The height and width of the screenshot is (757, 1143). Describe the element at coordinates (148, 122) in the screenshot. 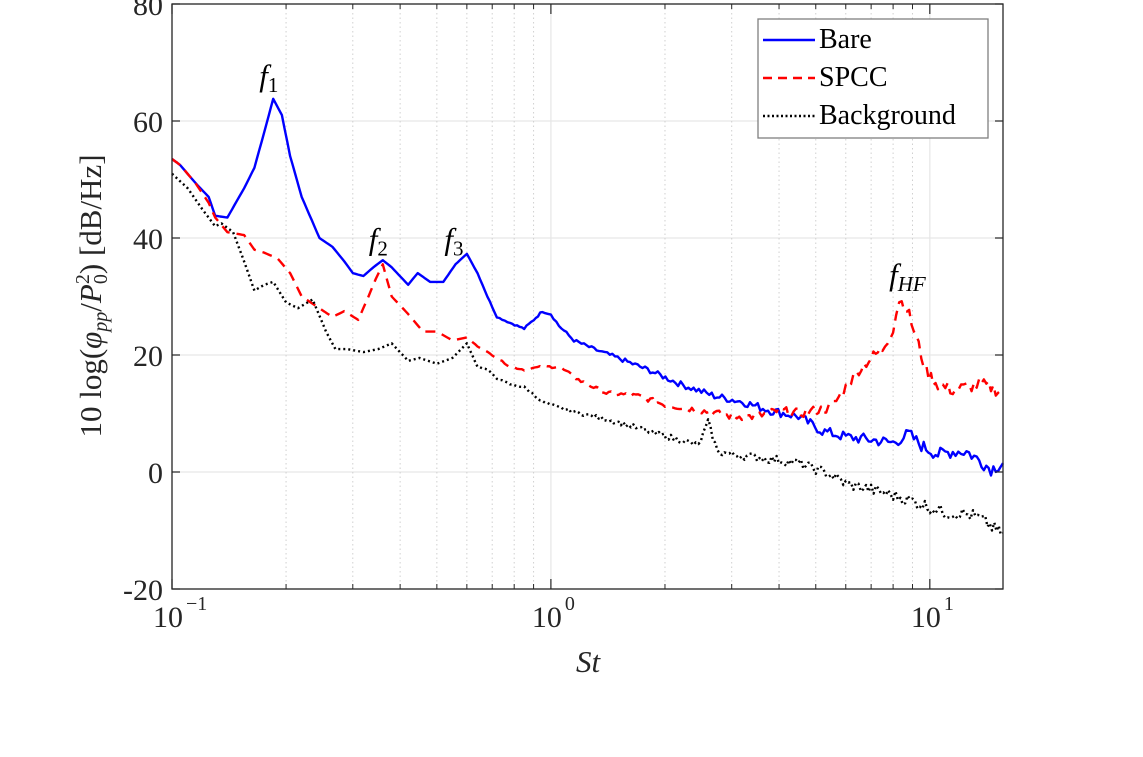

I see `y-tick-label: 60` at that location.